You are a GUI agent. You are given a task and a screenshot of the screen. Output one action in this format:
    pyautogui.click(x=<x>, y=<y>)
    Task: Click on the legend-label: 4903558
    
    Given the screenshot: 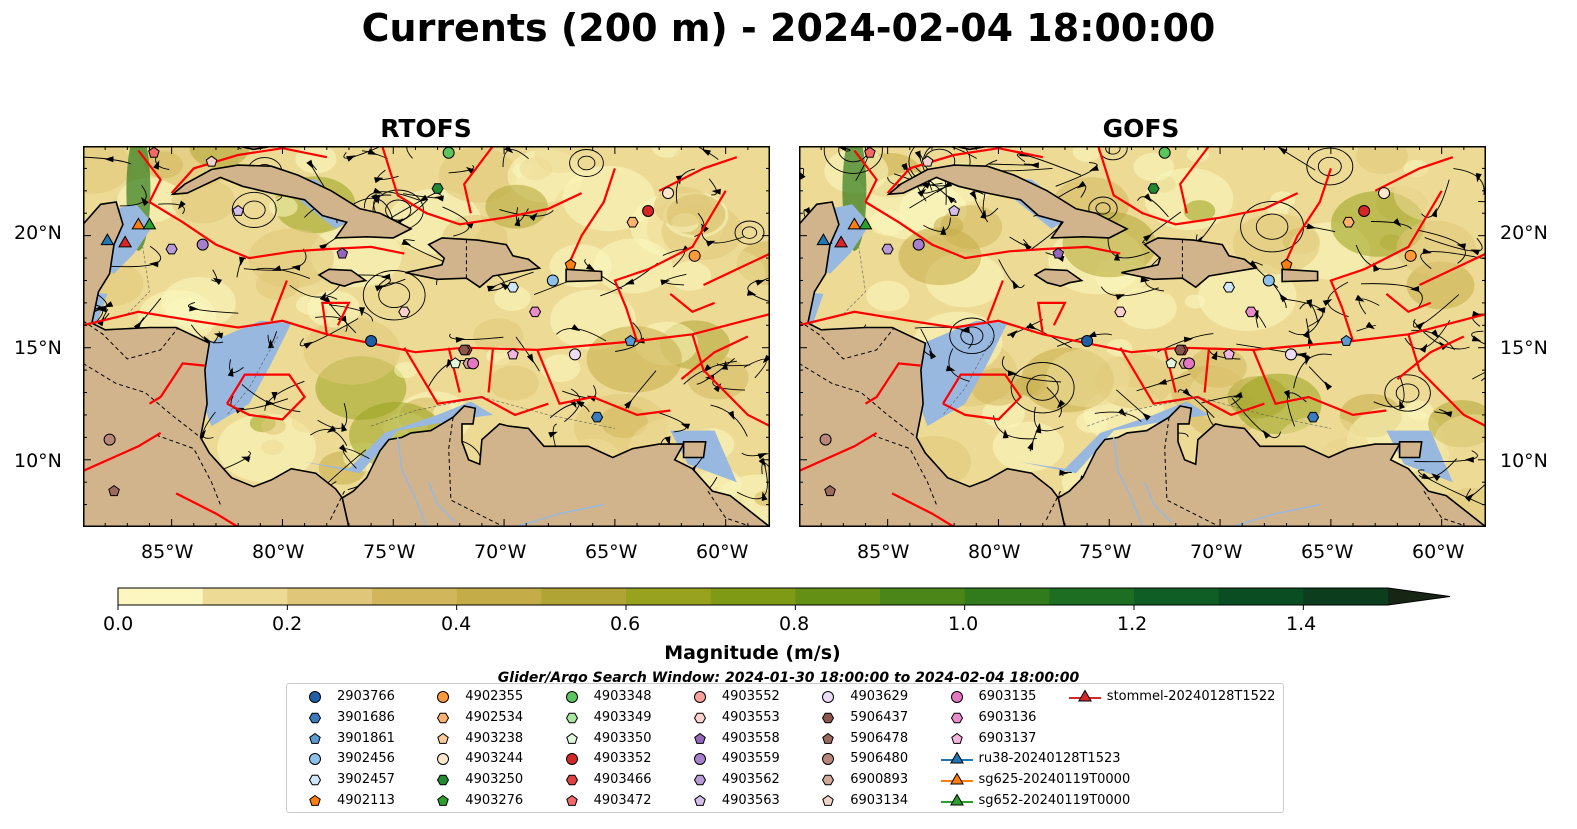 What is the action you would take?
    pyautogui.click(x=750, y=738)
    